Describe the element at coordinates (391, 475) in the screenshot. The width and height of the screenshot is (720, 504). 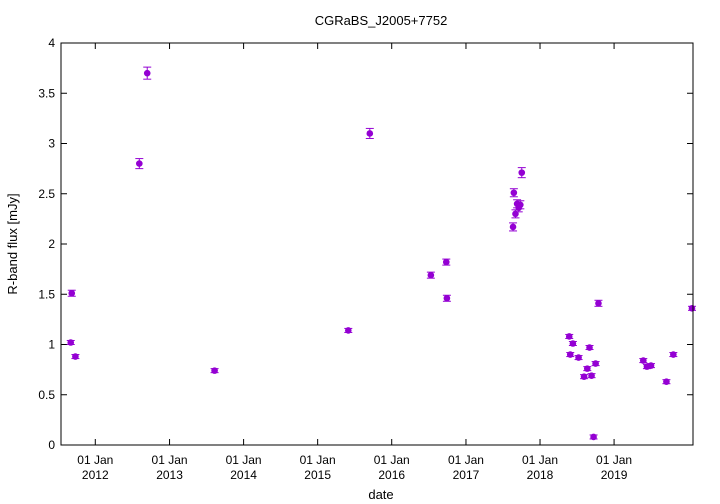
I see `x-tick-label-year: 2016` at that location.